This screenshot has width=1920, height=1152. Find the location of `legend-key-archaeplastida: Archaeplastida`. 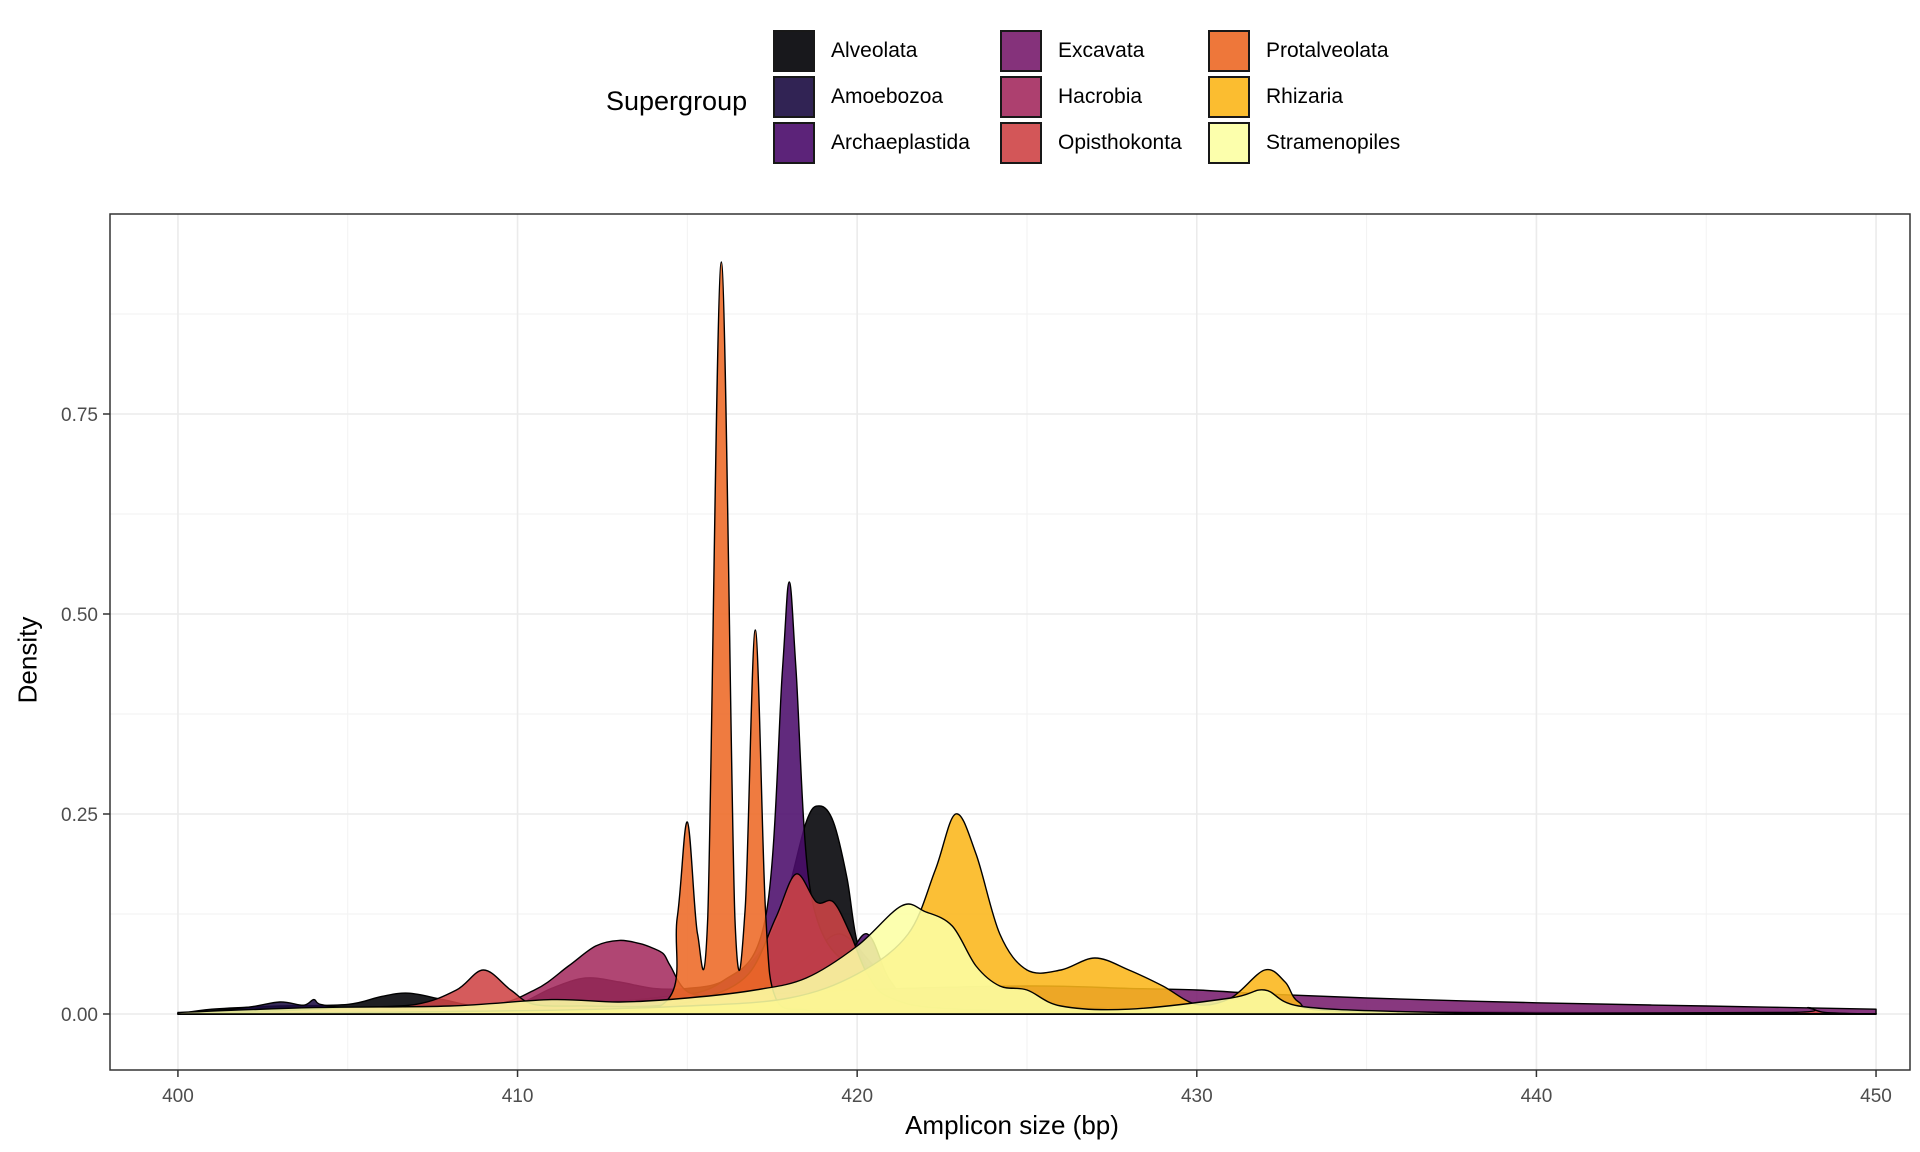

legend-key-archaeplastida: Archaeplastida is located at coordinates (871, 143).